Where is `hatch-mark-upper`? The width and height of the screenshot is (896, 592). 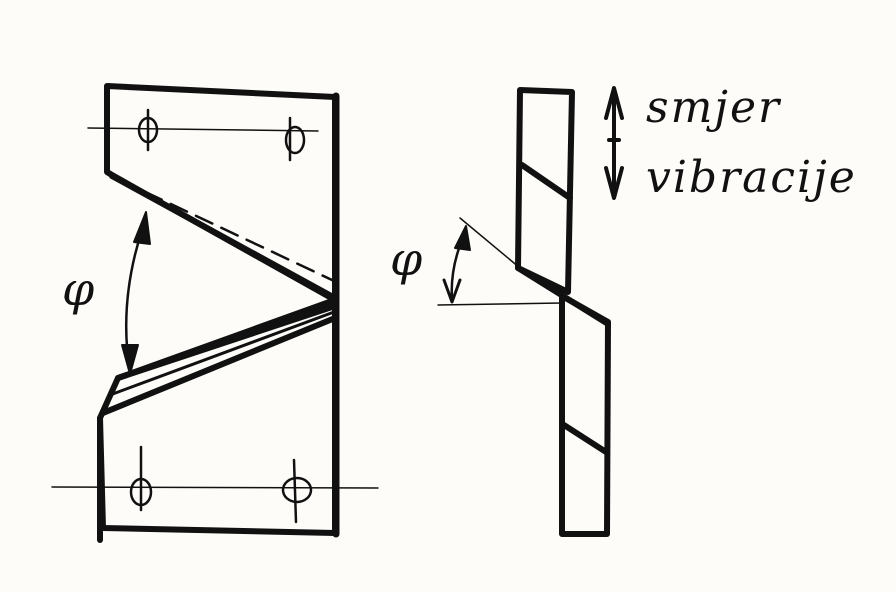
hatch-mark-upper is located at coordinates (546, 181).